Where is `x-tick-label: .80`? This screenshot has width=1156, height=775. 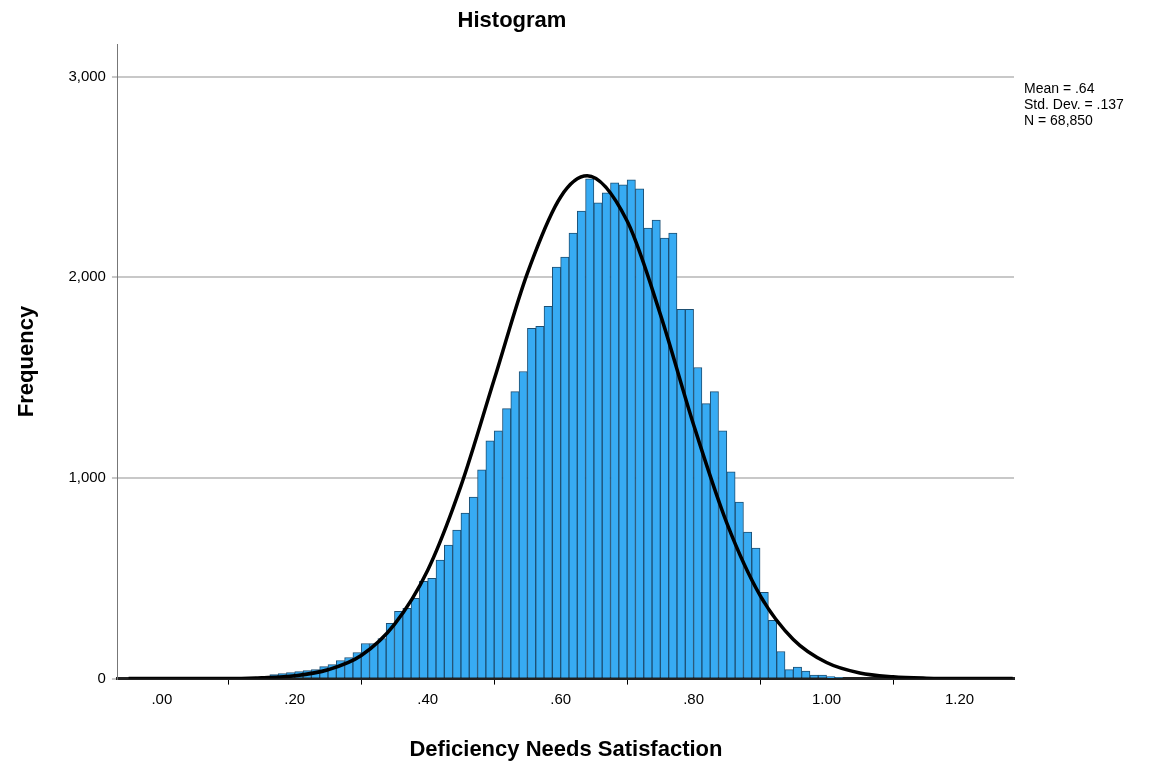
x-tick-label: .80 is located at coordinates (694, 698).